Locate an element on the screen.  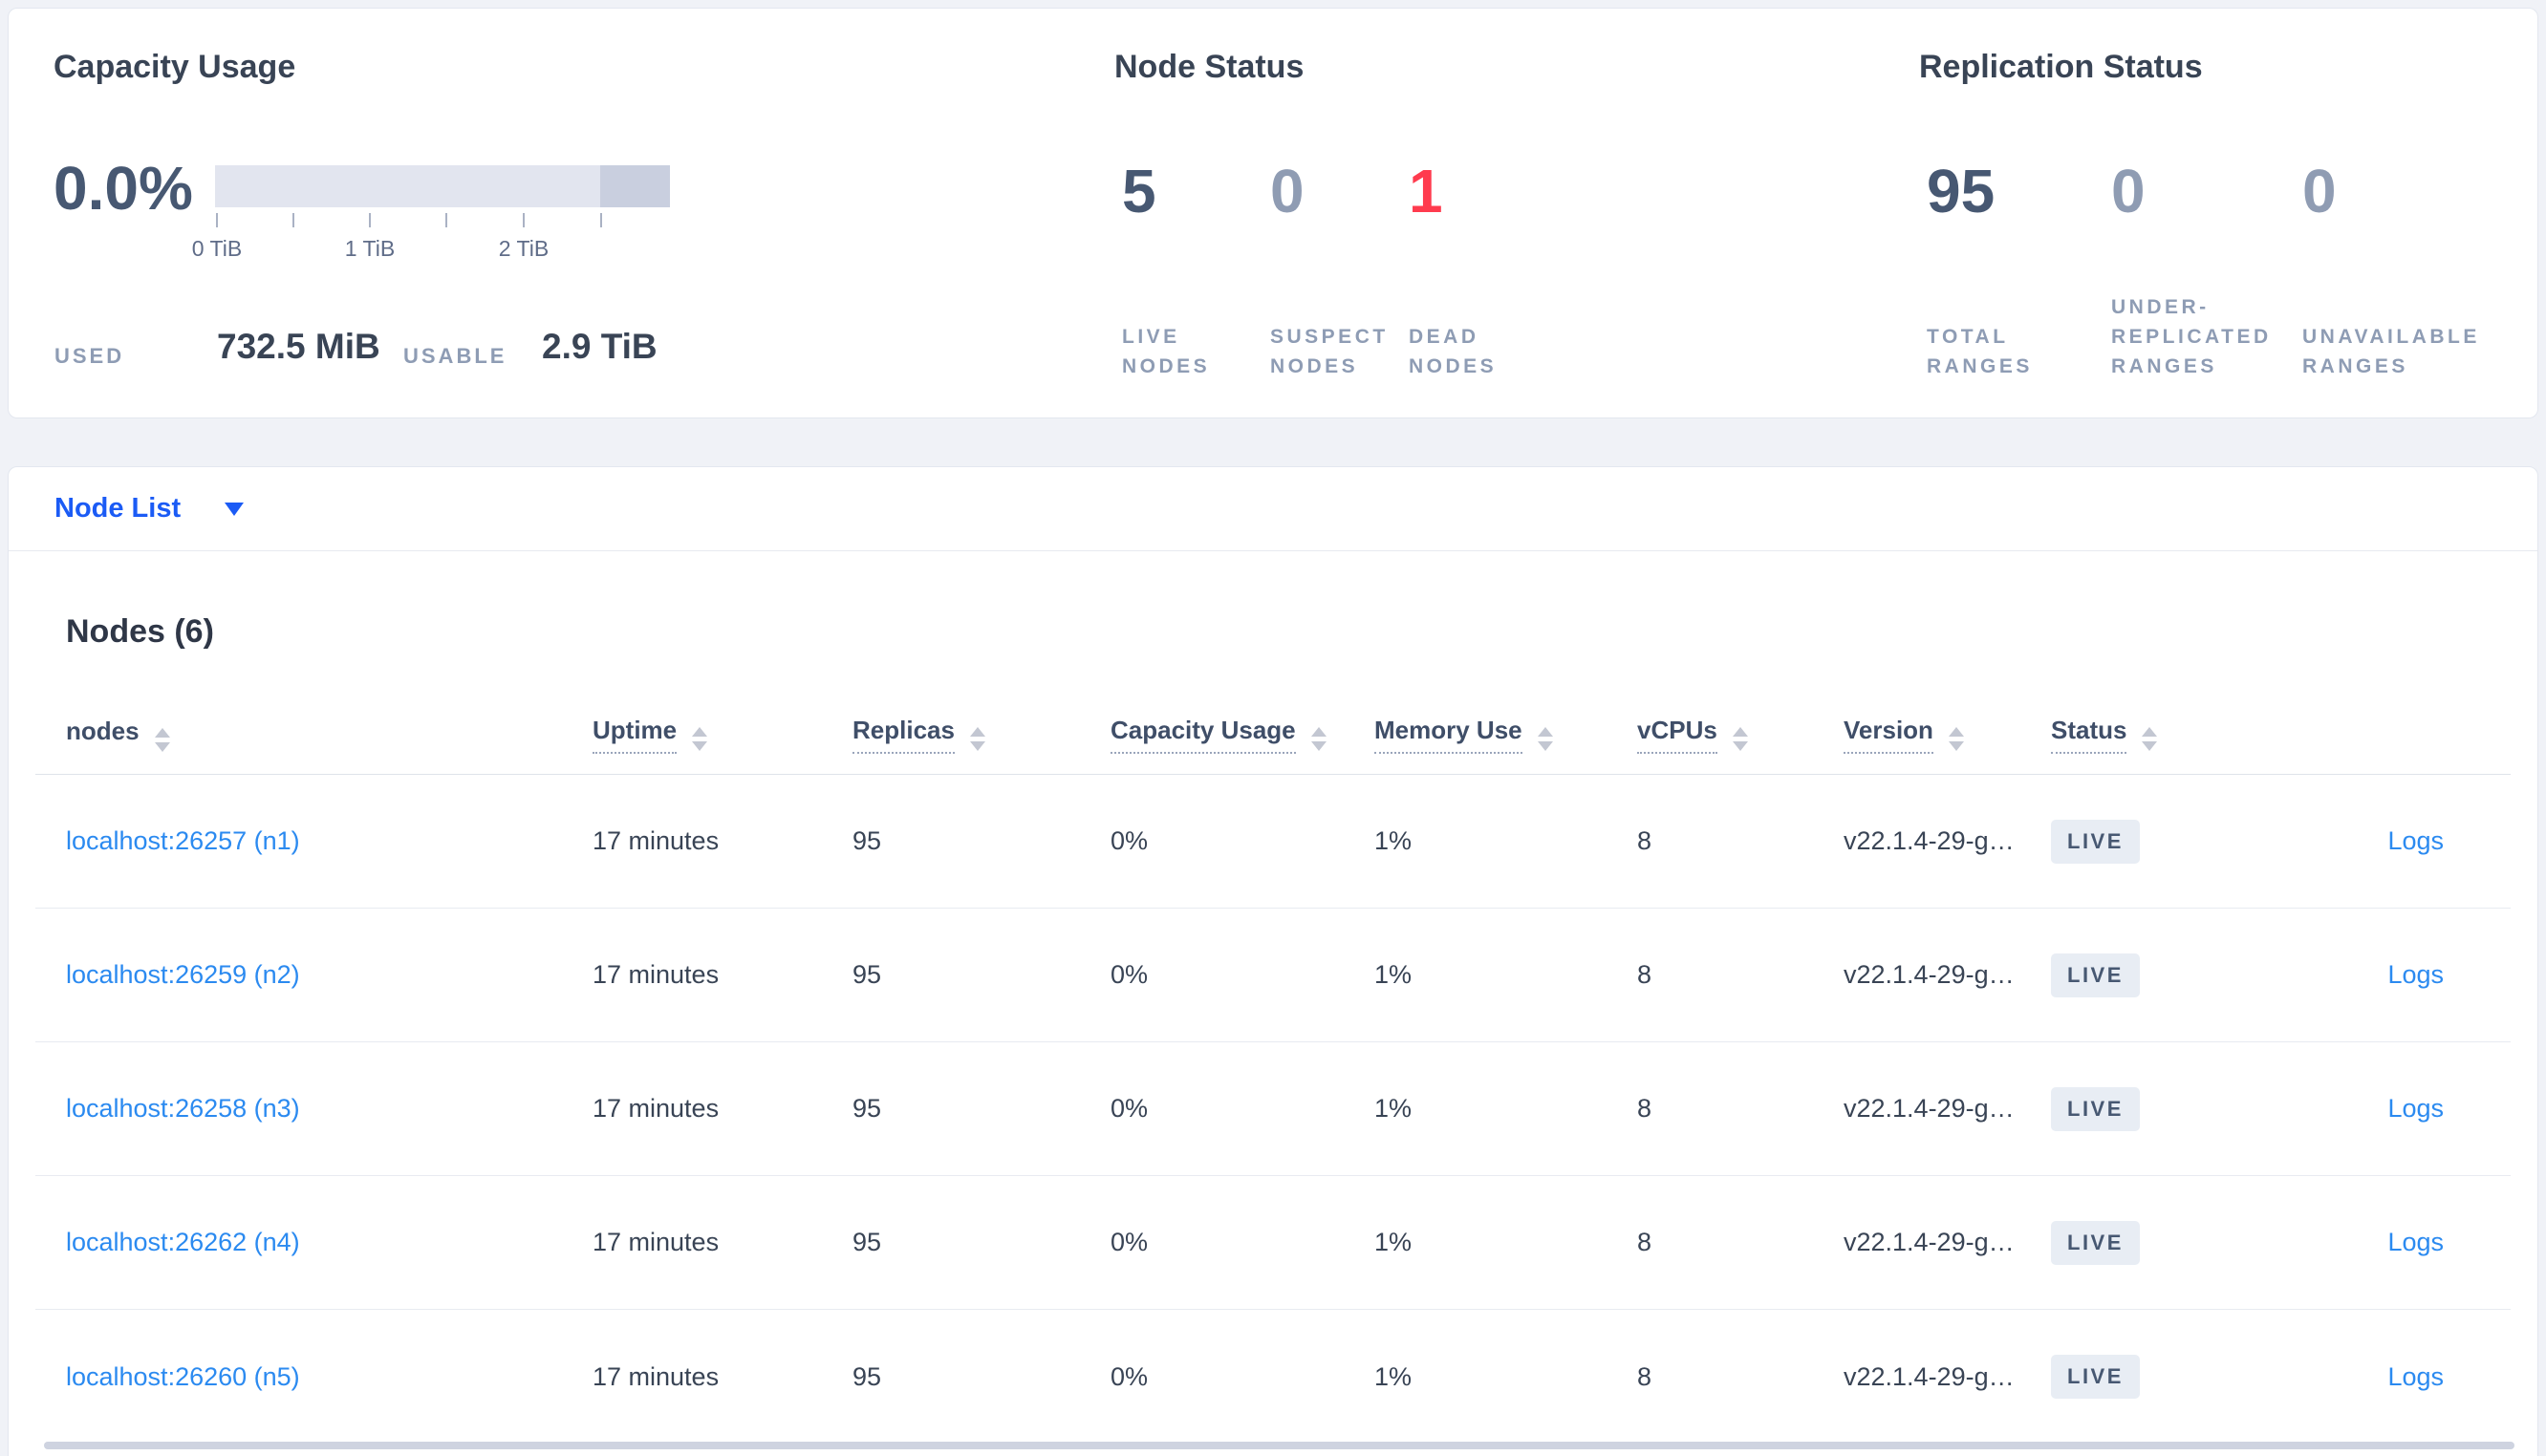
column-header-version: Version is located at coordinates (1947, 735).